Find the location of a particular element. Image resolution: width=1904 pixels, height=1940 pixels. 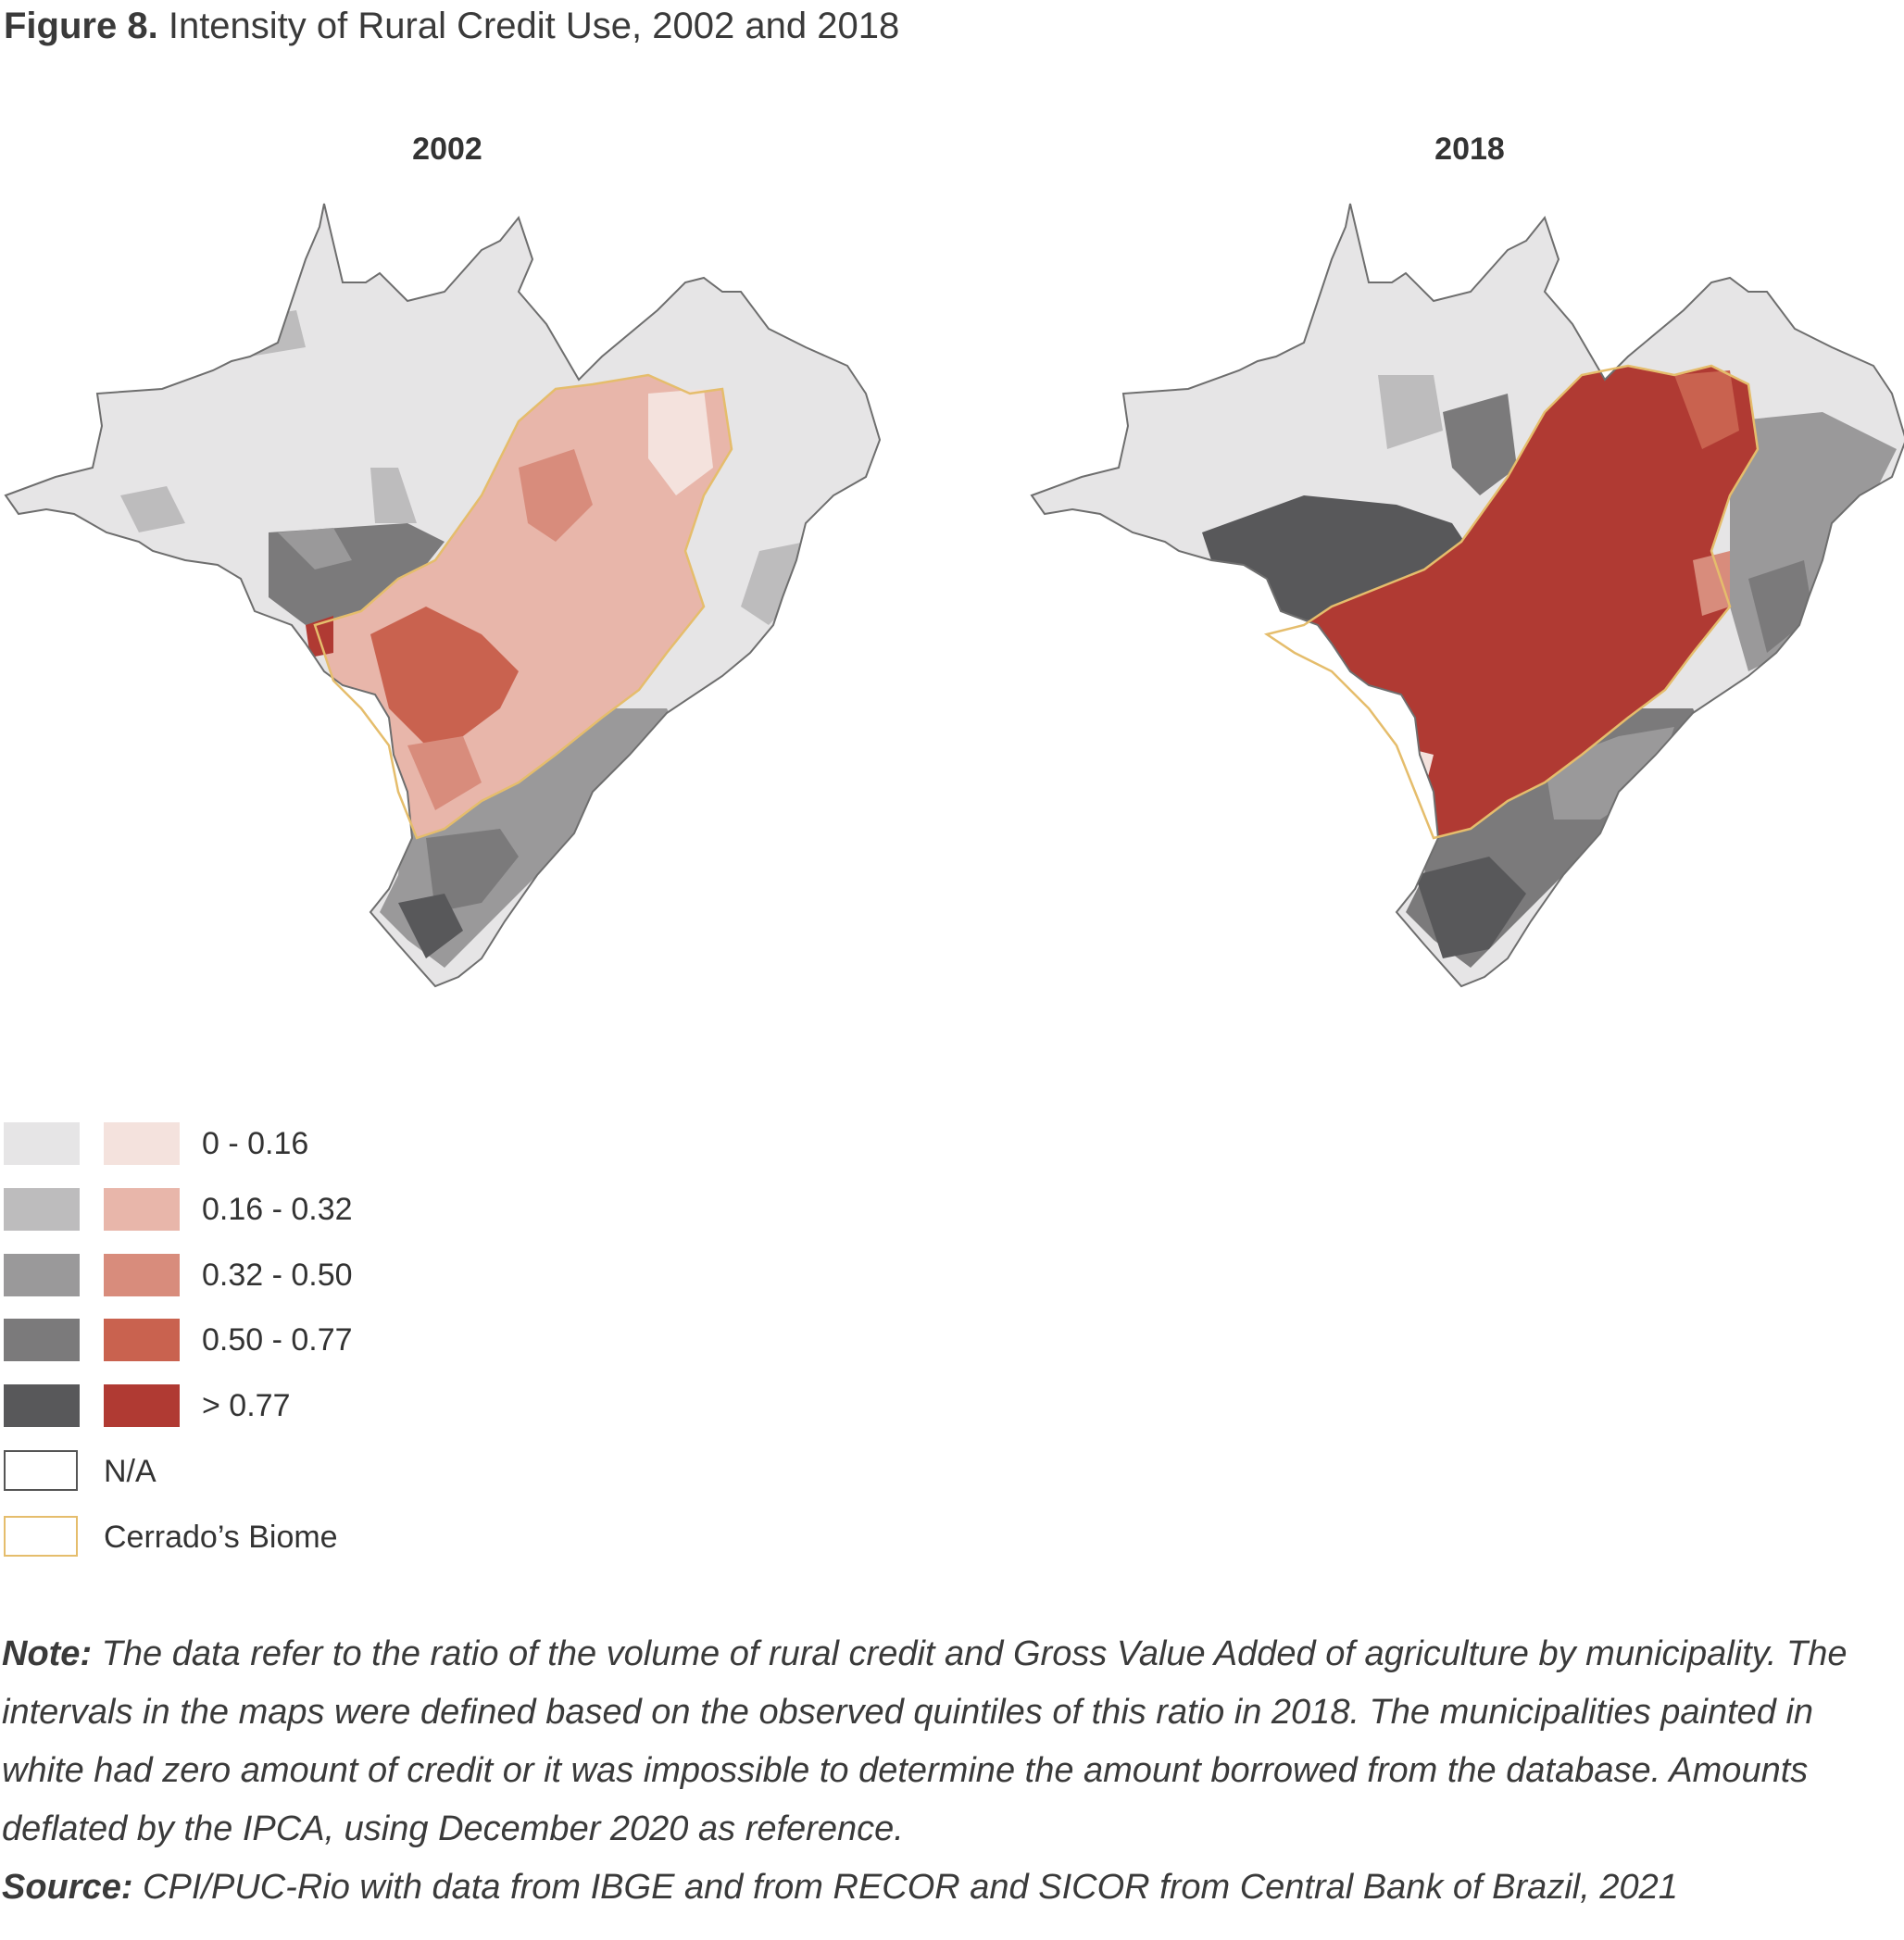

legend-row-4: 0.50 - 0.77 is located at coordinates (281, 1342).